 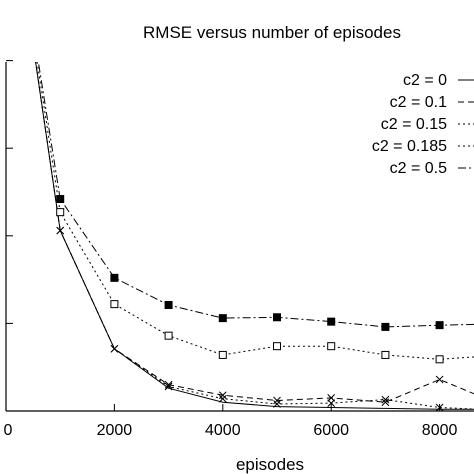 I want to click on x-tick-label: 2000, so click(x=115, y=430).